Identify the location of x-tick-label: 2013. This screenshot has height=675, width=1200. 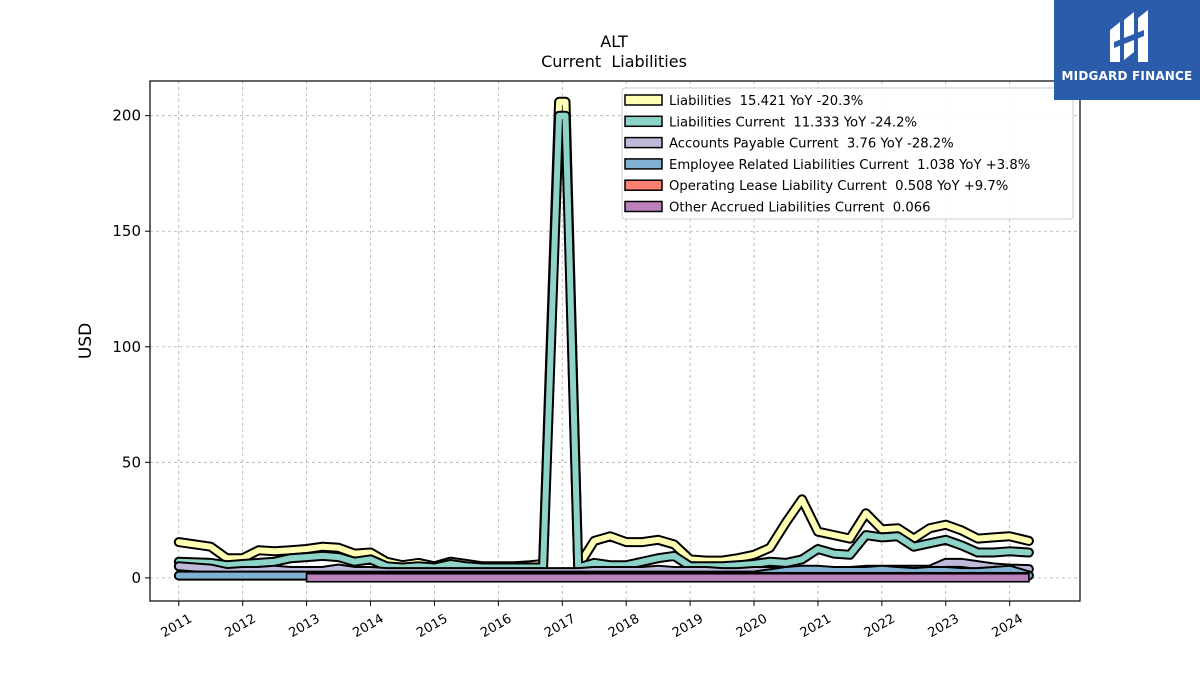
(304, 626).